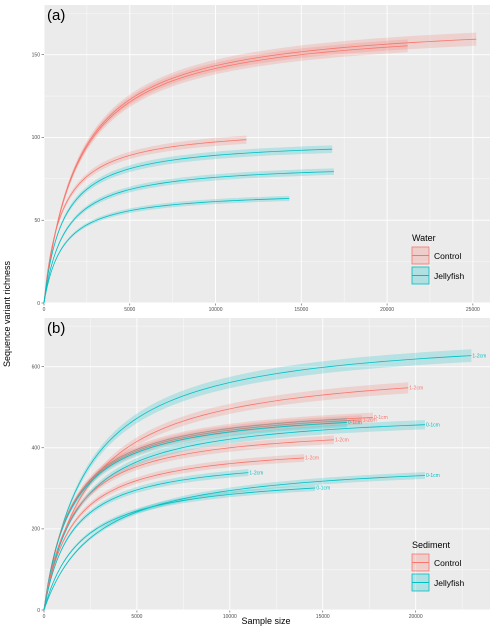  What do you see at coordinates (36, 449) in the screenshot?
I see `y-tick-label: 400` at bounding box center [36, 449].